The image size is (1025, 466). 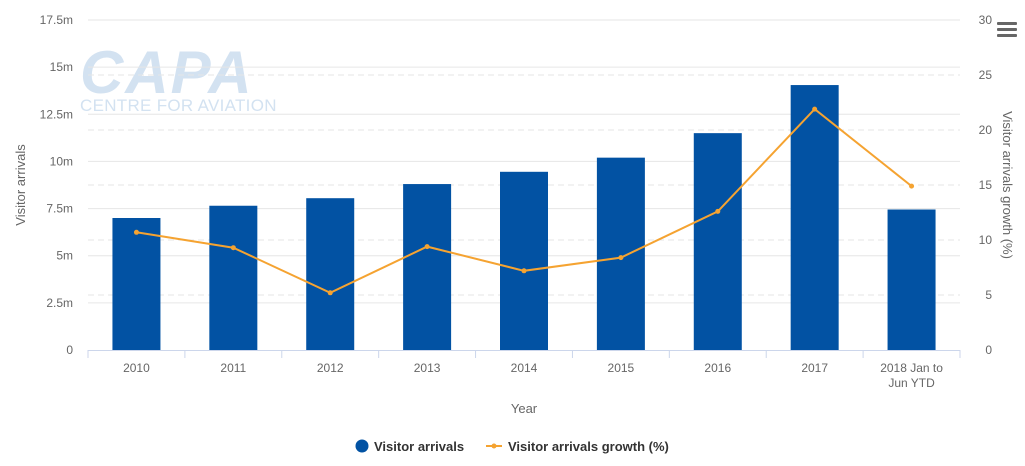 I want to click on legend-line-label: Visitor arrivals growth (%), so click(x=588, y=446).